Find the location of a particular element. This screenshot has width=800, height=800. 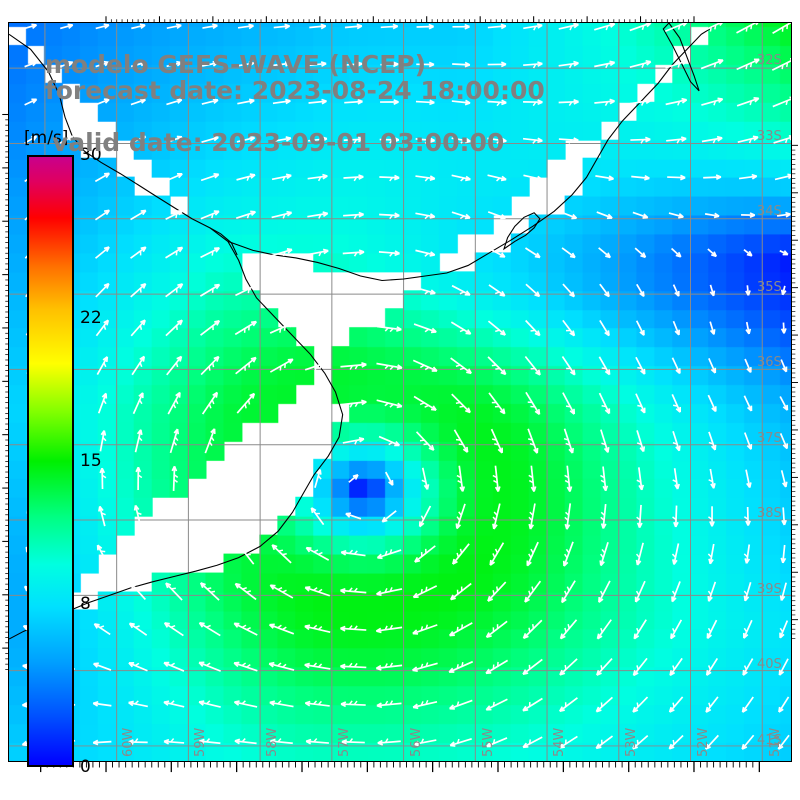

colorbar-tick-8: 8 is located at coordinates (85, 603).